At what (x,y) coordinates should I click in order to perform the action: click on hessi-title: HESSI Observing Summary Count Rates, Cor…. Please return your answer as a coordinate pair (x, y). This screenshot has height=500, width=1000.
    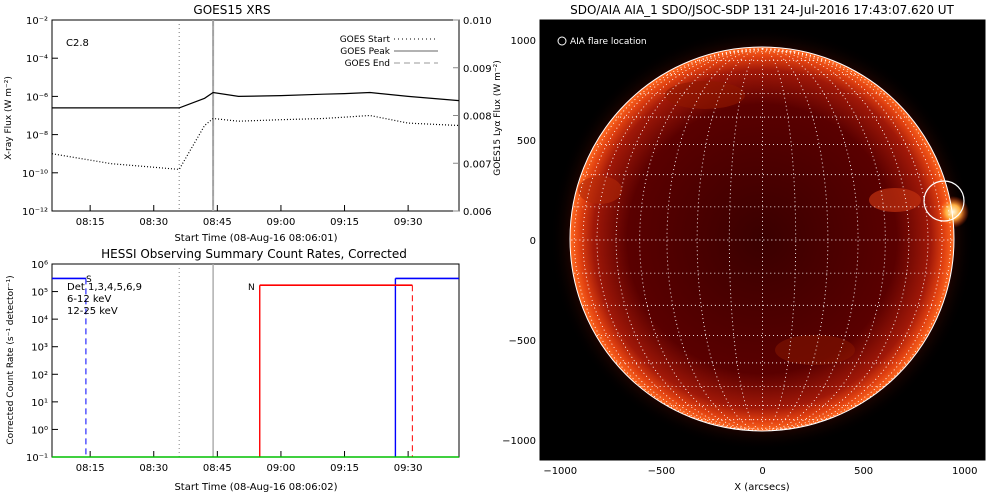
    Looking at the image, I should click on (254, 254).